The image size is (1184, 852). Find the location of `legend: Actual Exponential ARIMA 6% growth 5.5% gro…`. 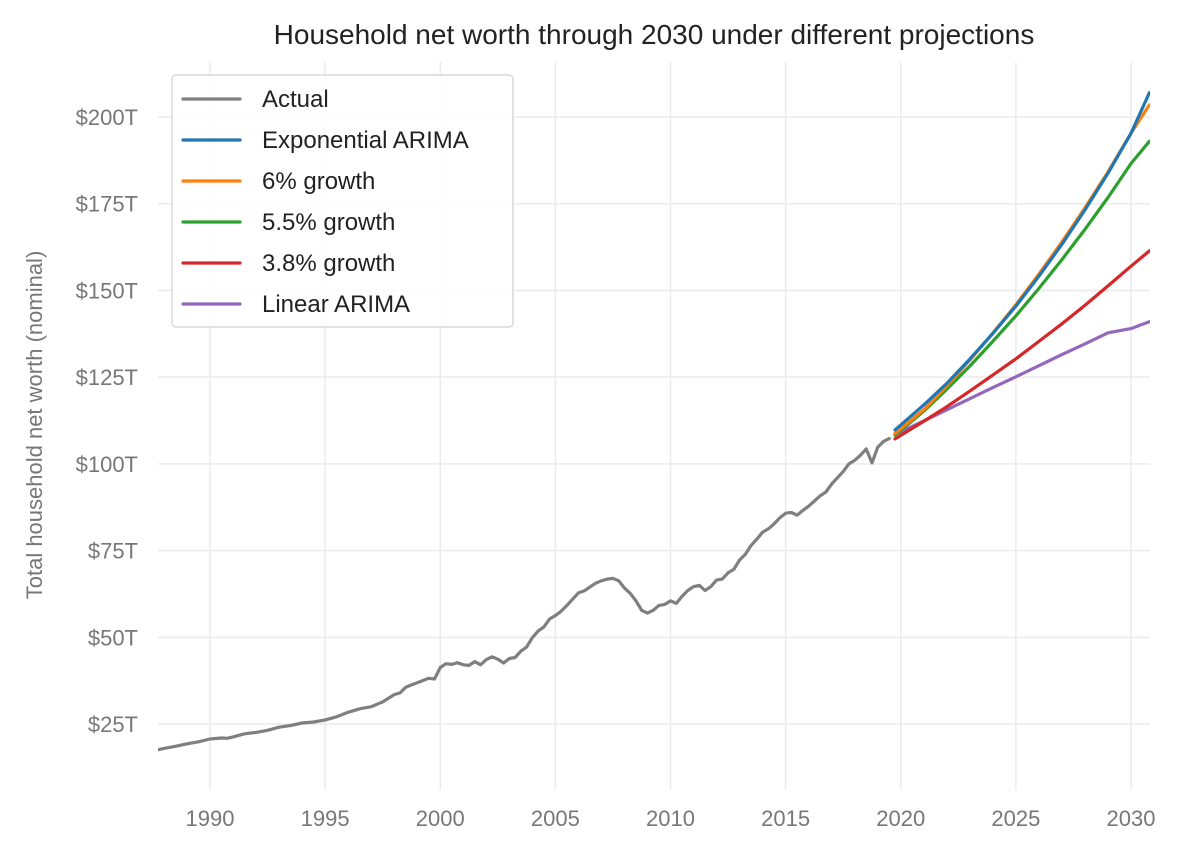

legend: Actual Exponential ARIMA 6% growth 5.5% gro… is located at coordinates (342, 201).